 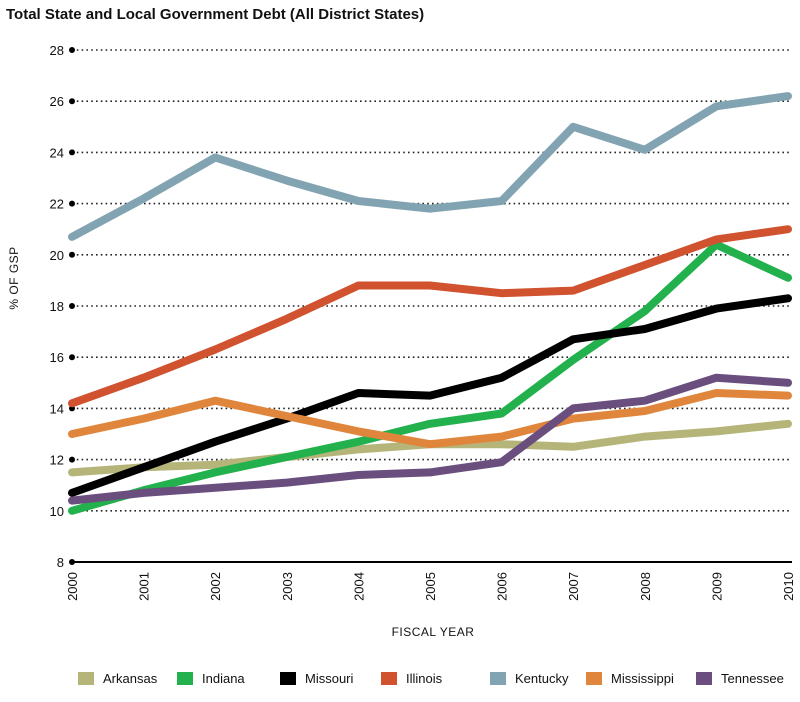 I want to click on x-tick-label: 2001, so click(x=144, y=586).